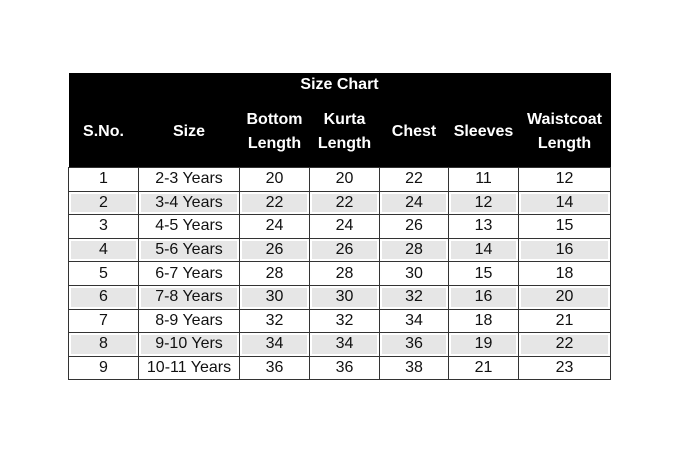  Describe the element at coordinates (189, 203) in the screenshot. I see `table-cell: 3-4 Years` at that location.